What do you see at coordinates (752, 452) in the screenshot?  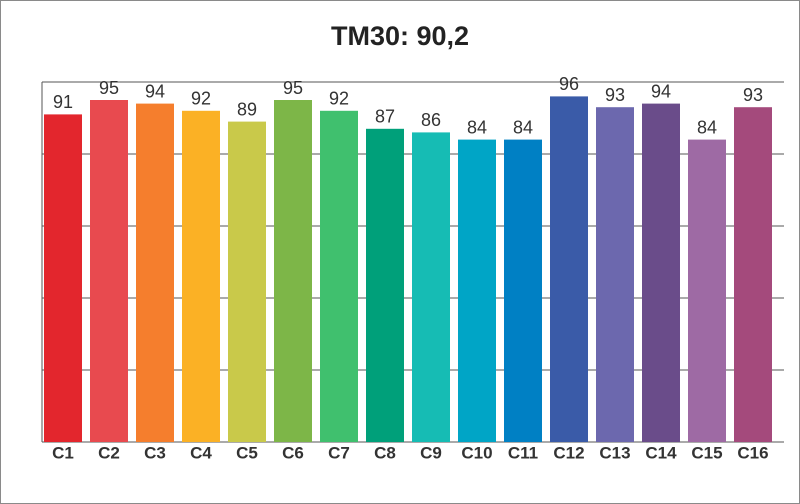 I see `x-tick-label: C16` at bounding box center [752, 452].